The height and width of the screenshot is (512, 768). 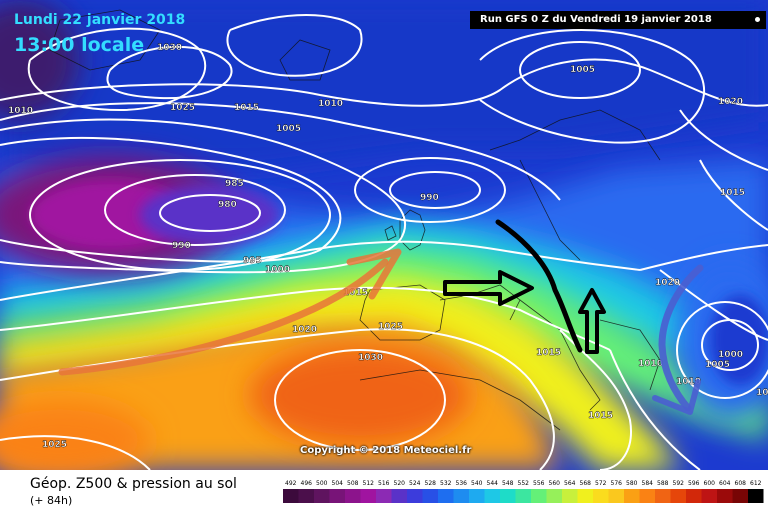 What do you see at coordinates (596, 19) in the screenshot?
I see `run-info-text: Run GFS 0 Z du Vendredi 19 janvier 2018` at bounding box center [596, 19].